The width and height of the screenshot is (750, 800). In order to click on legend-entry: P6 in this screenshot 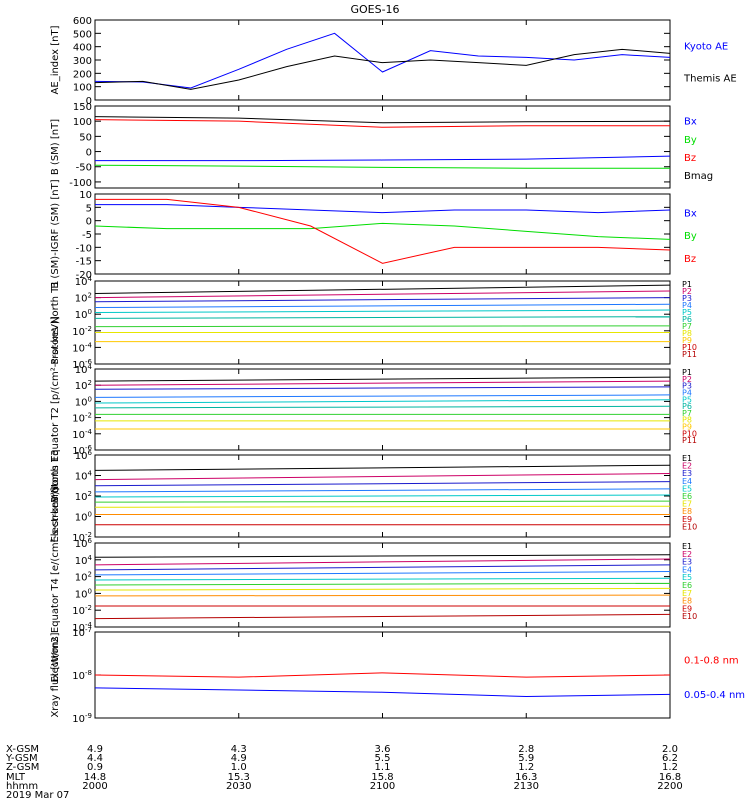, I will do `click(687, 319)`.